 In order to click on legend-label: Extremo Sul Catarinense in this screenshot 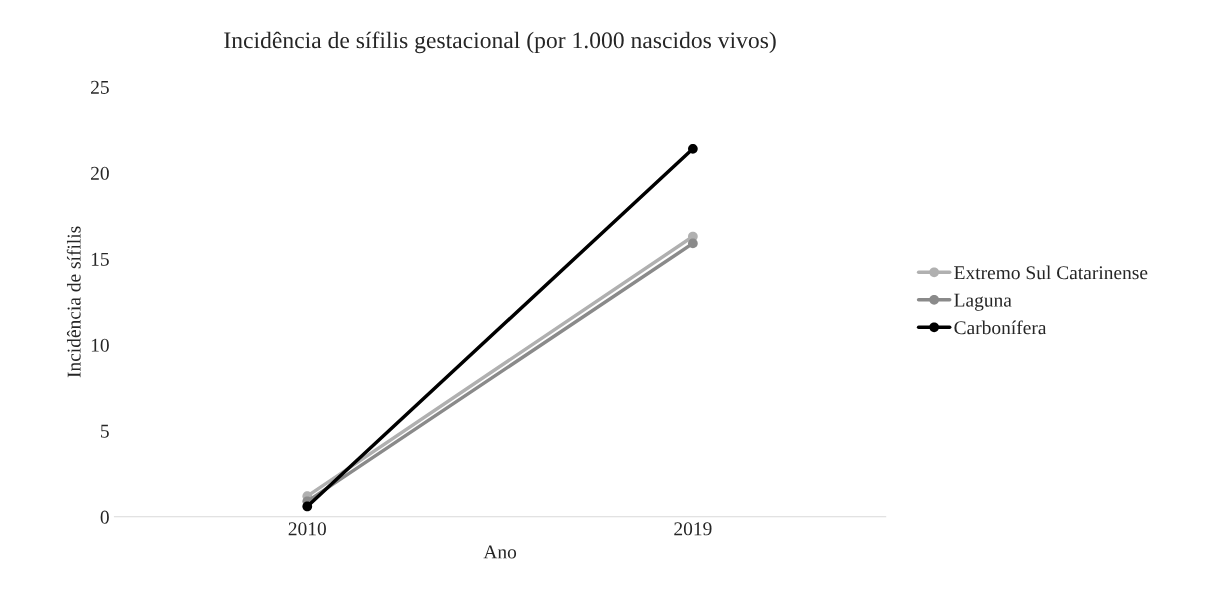, I will do `click(1051, 272)`.